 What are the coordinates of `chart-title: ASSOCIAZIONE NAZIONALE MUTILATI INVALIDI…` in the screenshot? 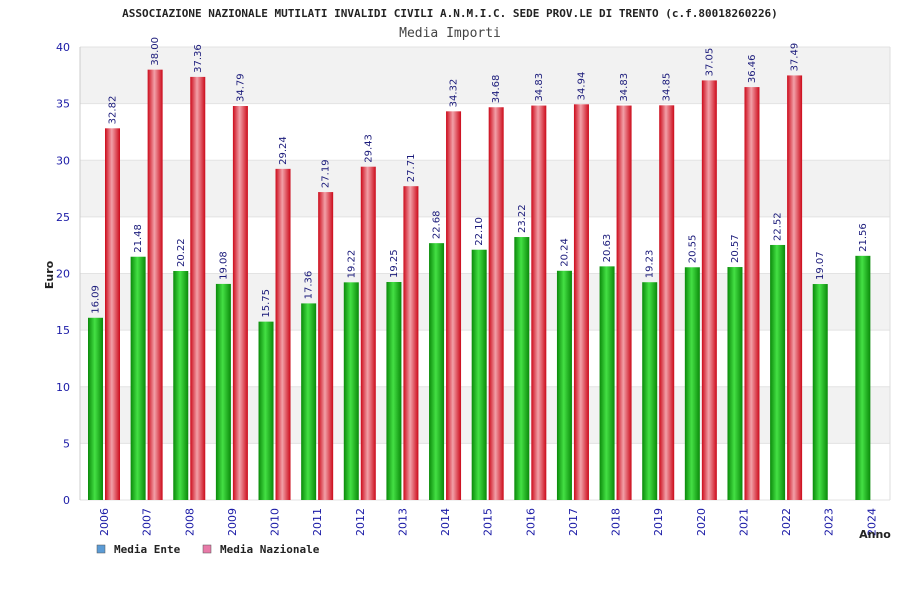 It's located at (450, 13).